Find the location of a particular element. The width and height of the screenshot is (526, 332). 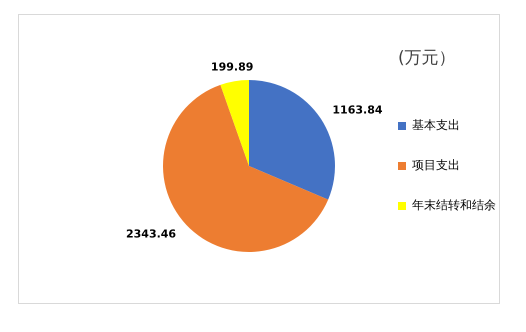

legend-label: 年末结转和结余 is located at coordinates (454, 205).